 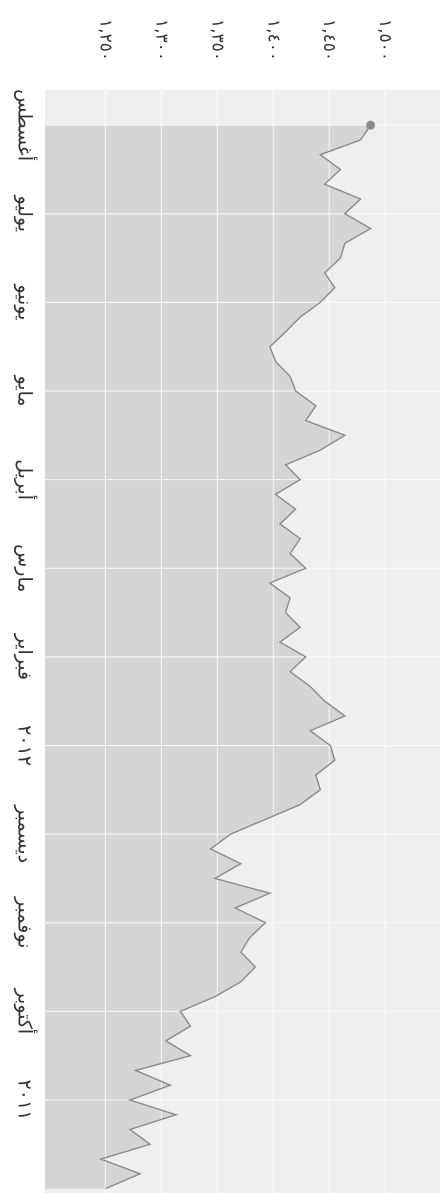 I want to click on x-tick-label: ٢٠١١, so click(x=25, y=1100).